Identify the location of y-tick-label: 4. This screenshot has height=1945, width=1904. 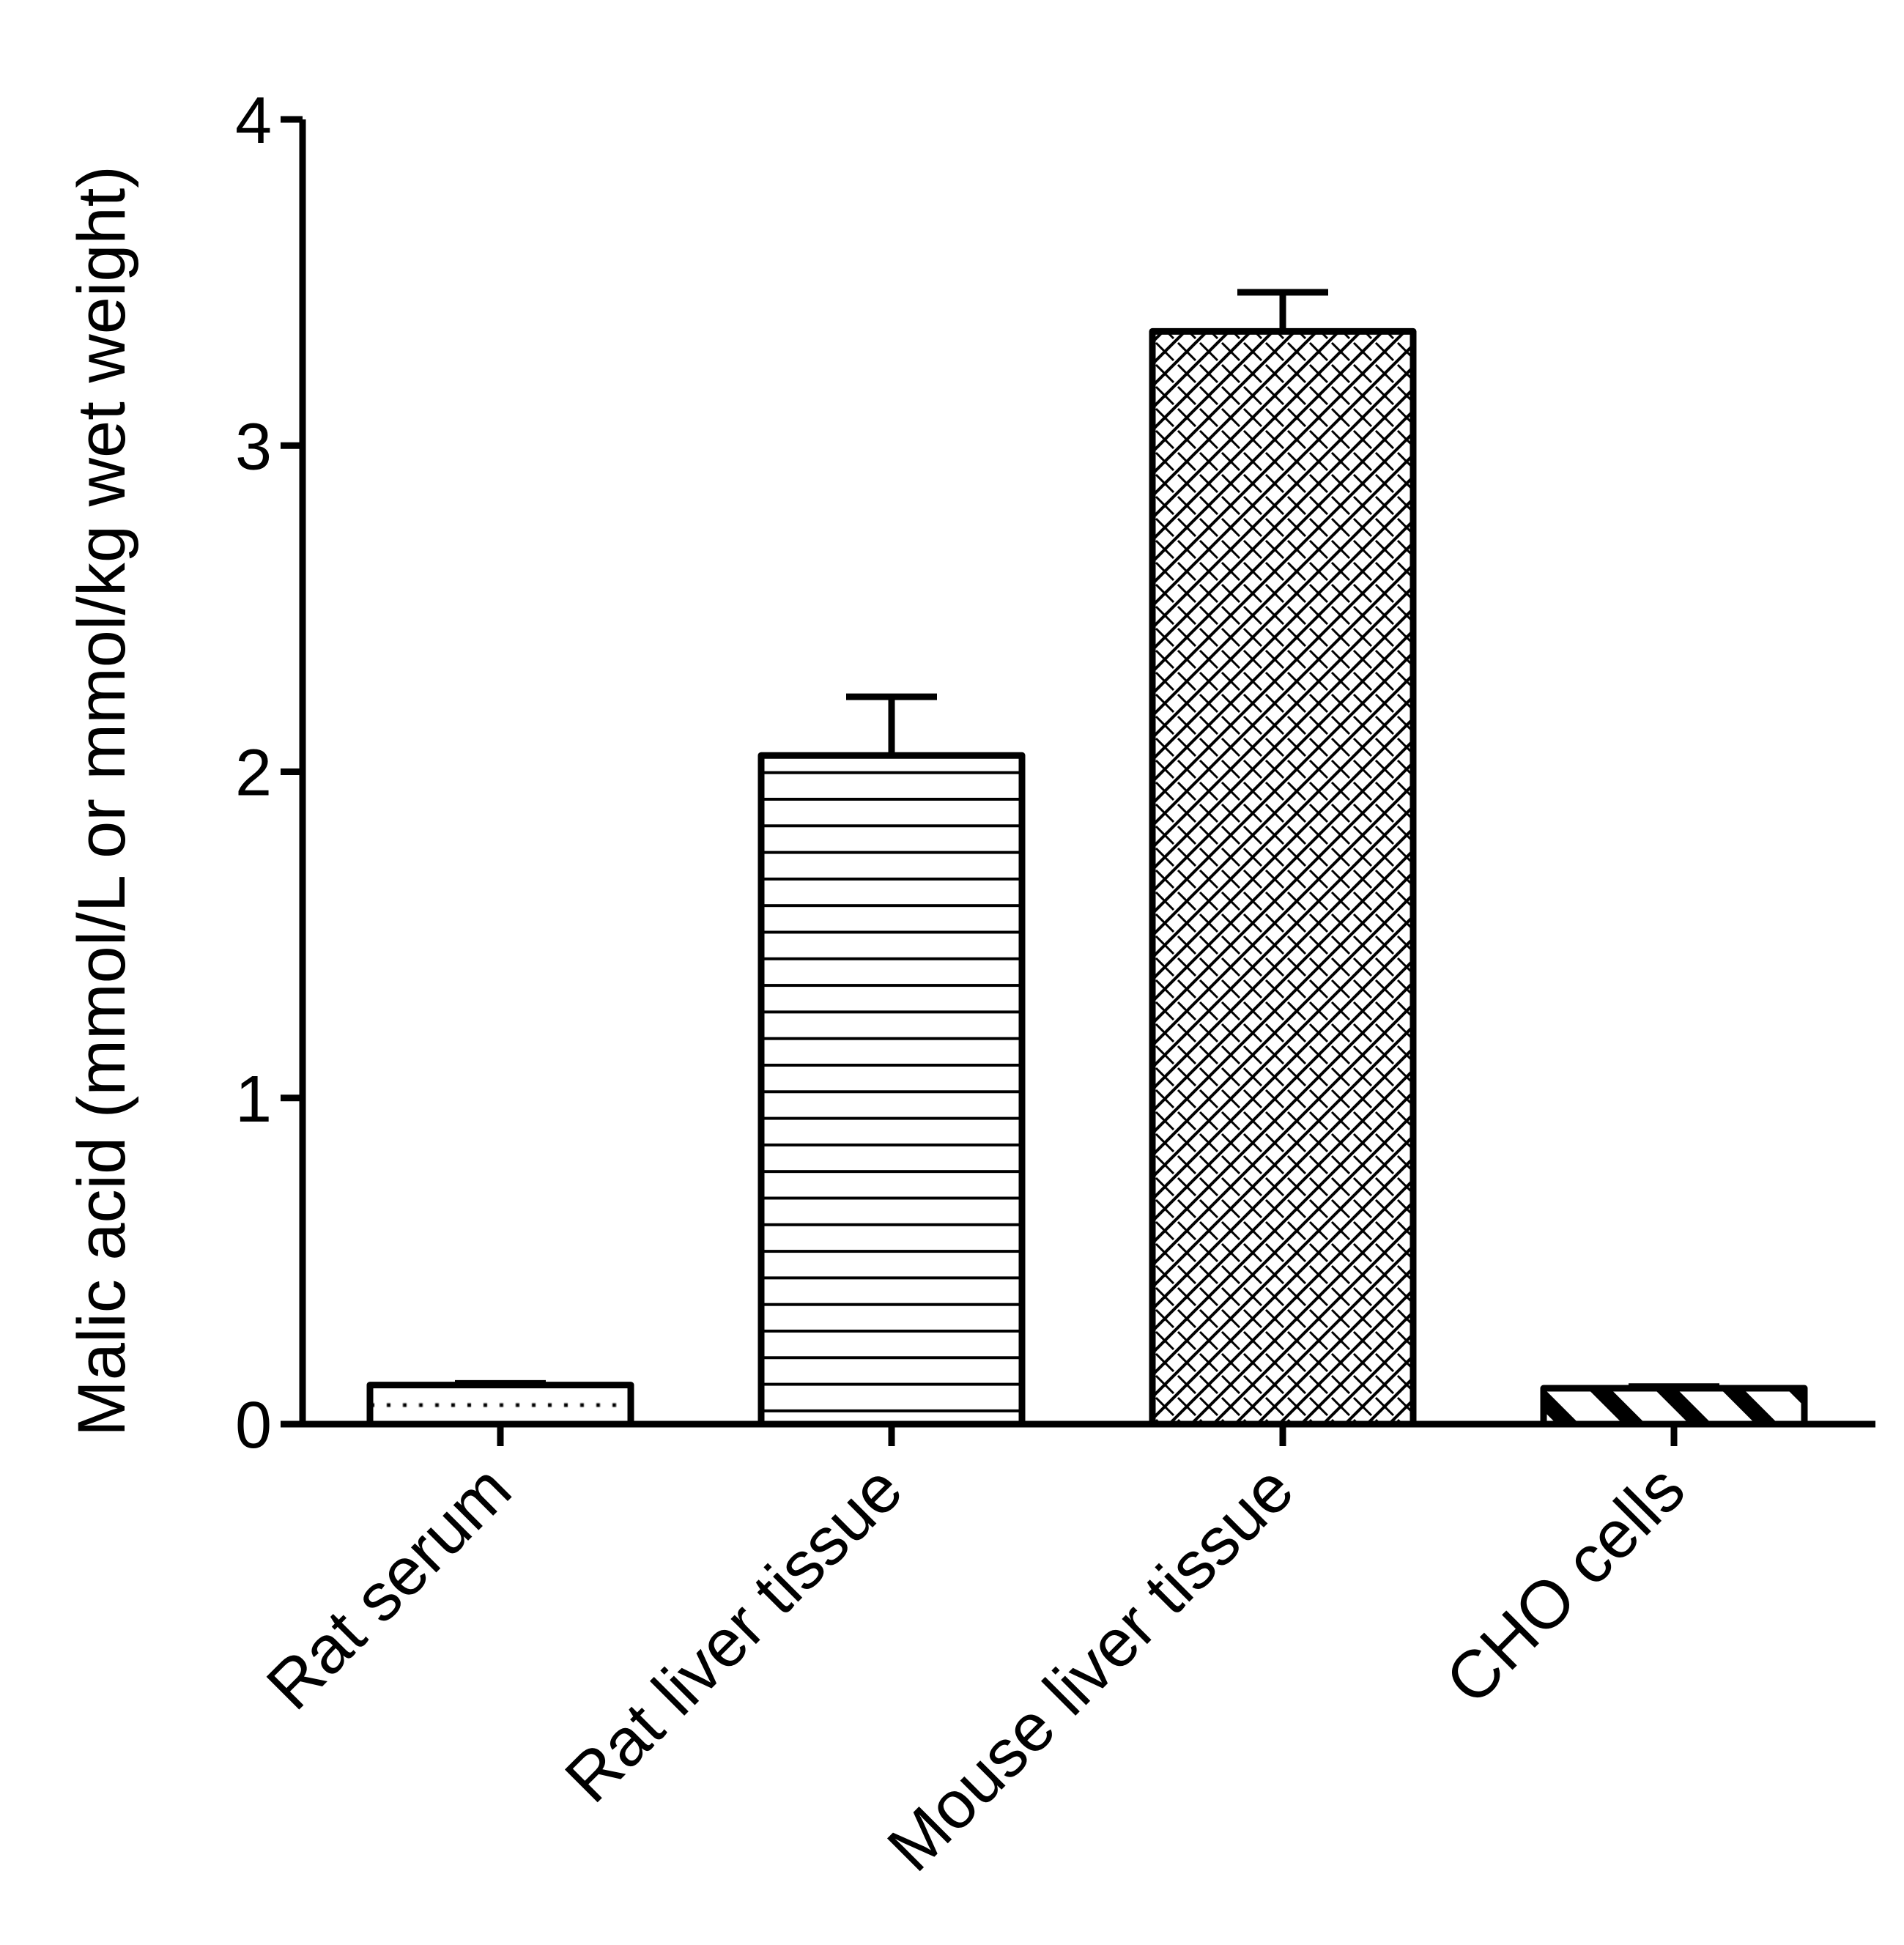
(253, 121).